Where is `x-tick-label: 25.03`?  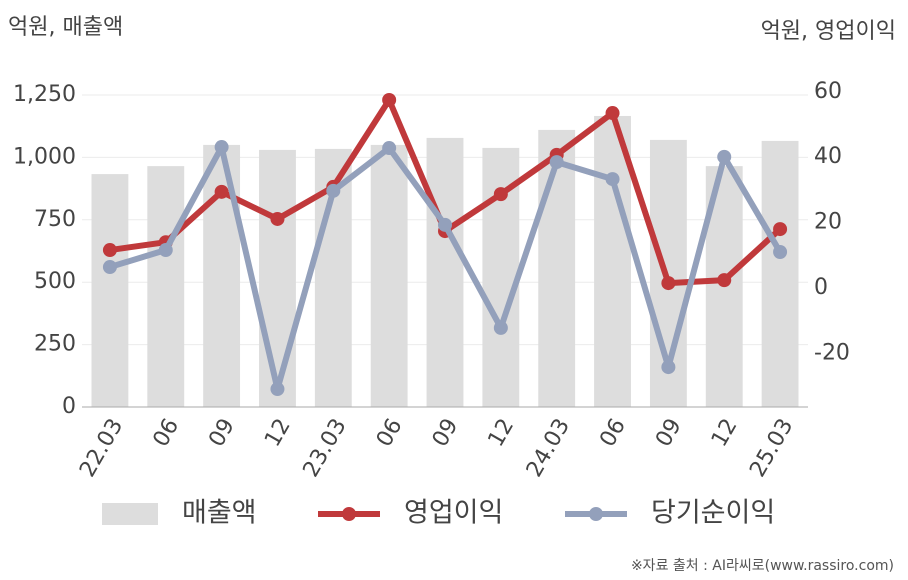
x-tick-label: 25.03 is located at coordinates (771, 448).